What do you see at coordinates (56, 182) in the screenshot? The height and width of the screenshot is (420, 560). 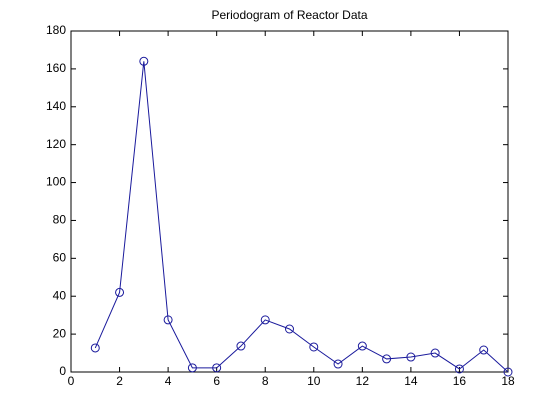 I see `y-tick-label: 100` at bounding box center [56, 182].